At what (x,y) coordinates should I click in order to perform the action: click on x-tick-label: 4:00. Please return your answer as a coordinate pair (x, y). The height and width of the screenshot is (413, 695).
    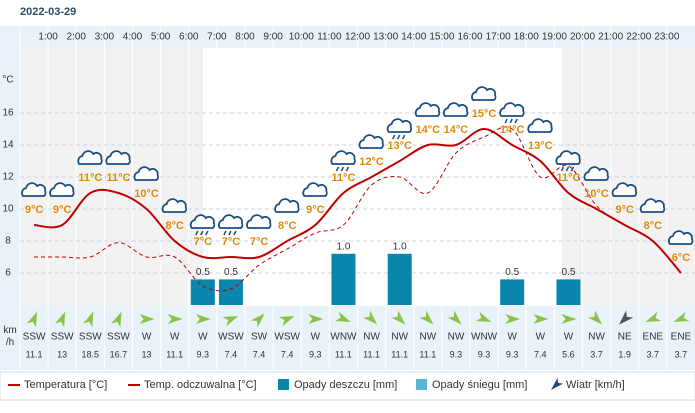
    Looking at the image, I should click on (133, 37).